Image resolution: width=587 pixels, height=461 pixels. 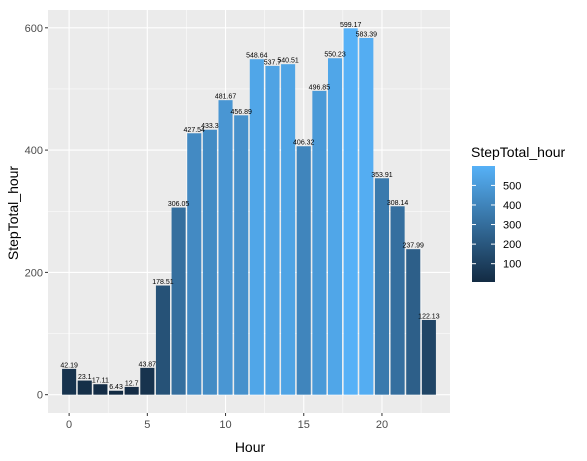 I want to click on data-label: 43.87, so click(x=148, y=364).